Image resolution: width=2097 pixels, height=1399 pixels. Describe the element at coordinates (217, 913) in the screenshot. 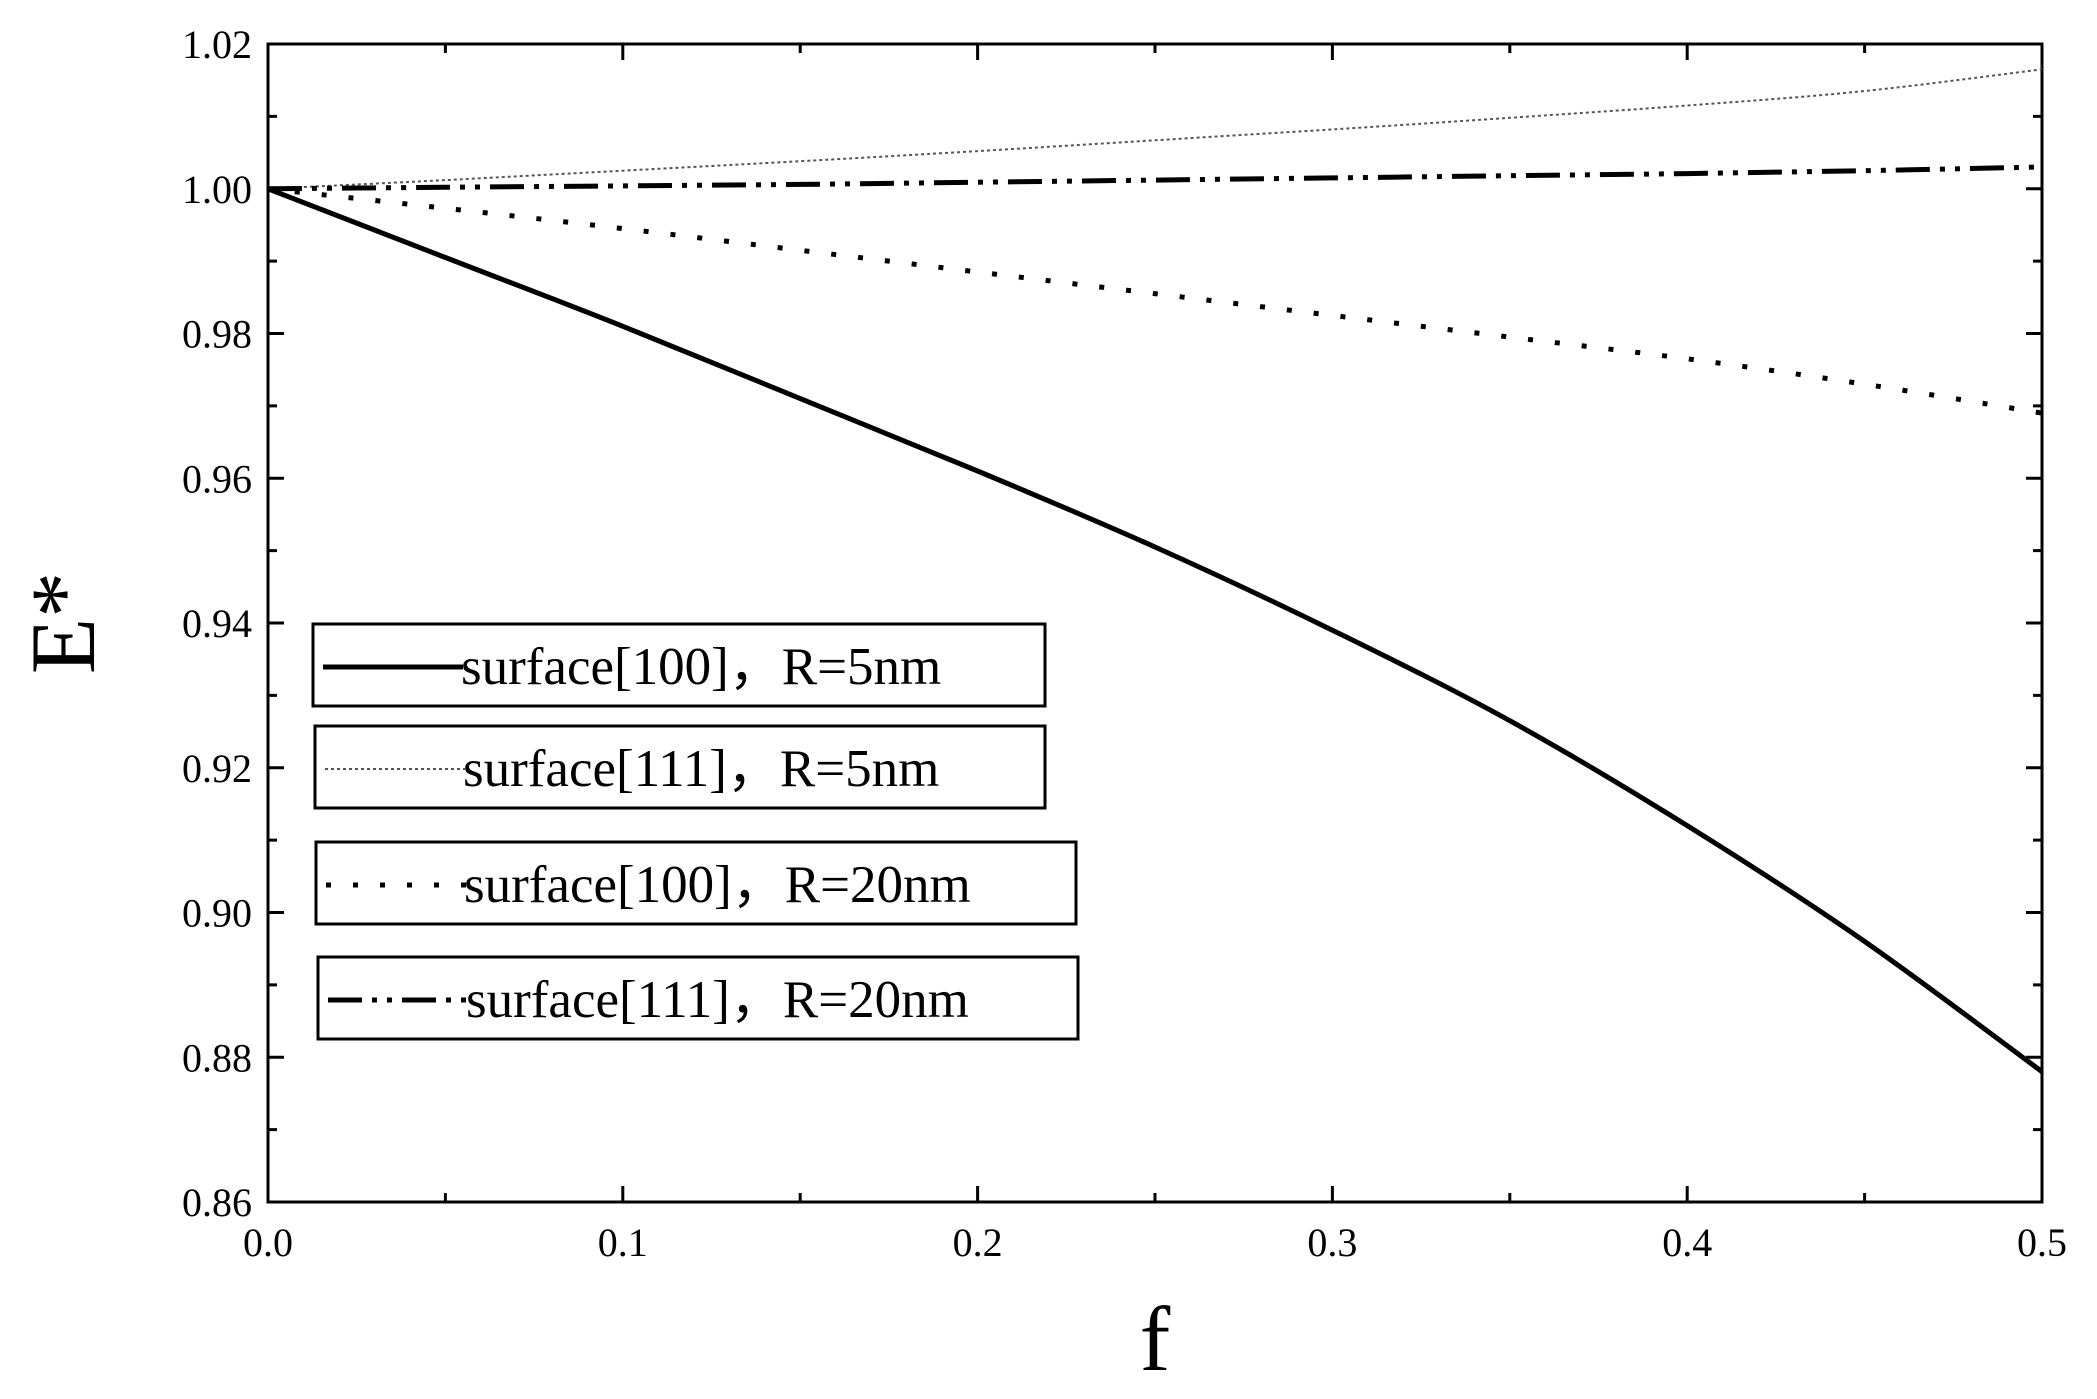

I see `y-tick-label: 0.90` at that location.